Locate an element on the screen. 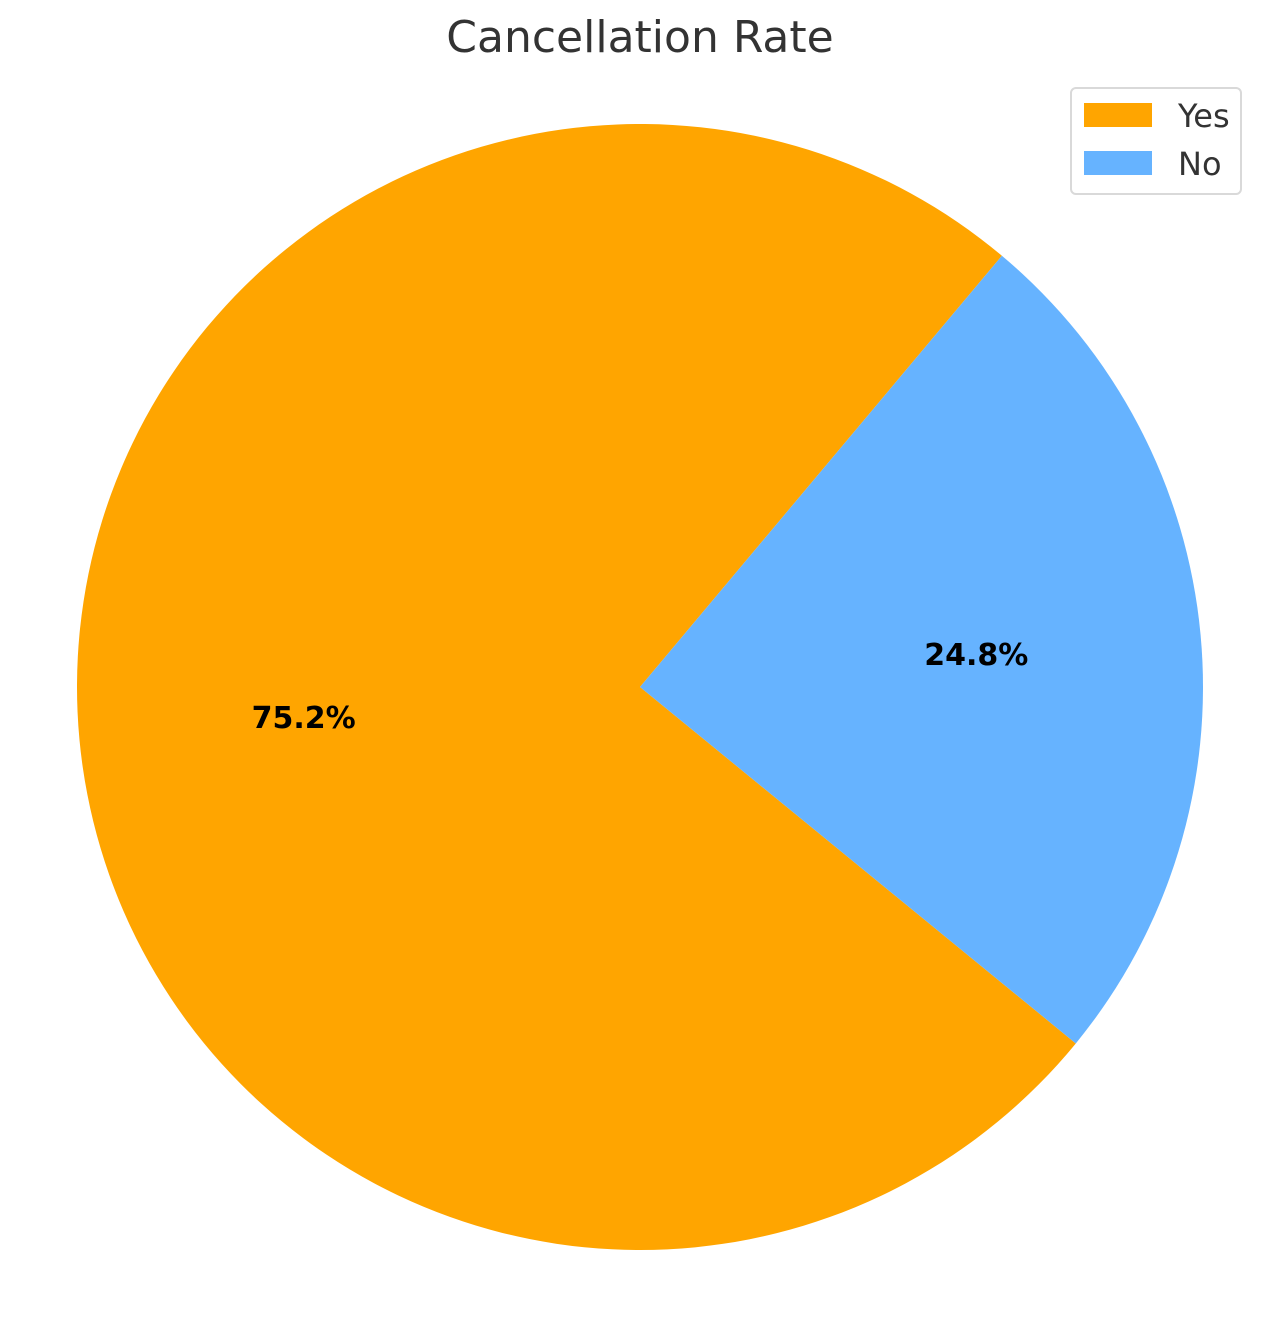 This screenshot has height=1340, width=1280. legend-label-no: No is located at coordinates (1200, 164).